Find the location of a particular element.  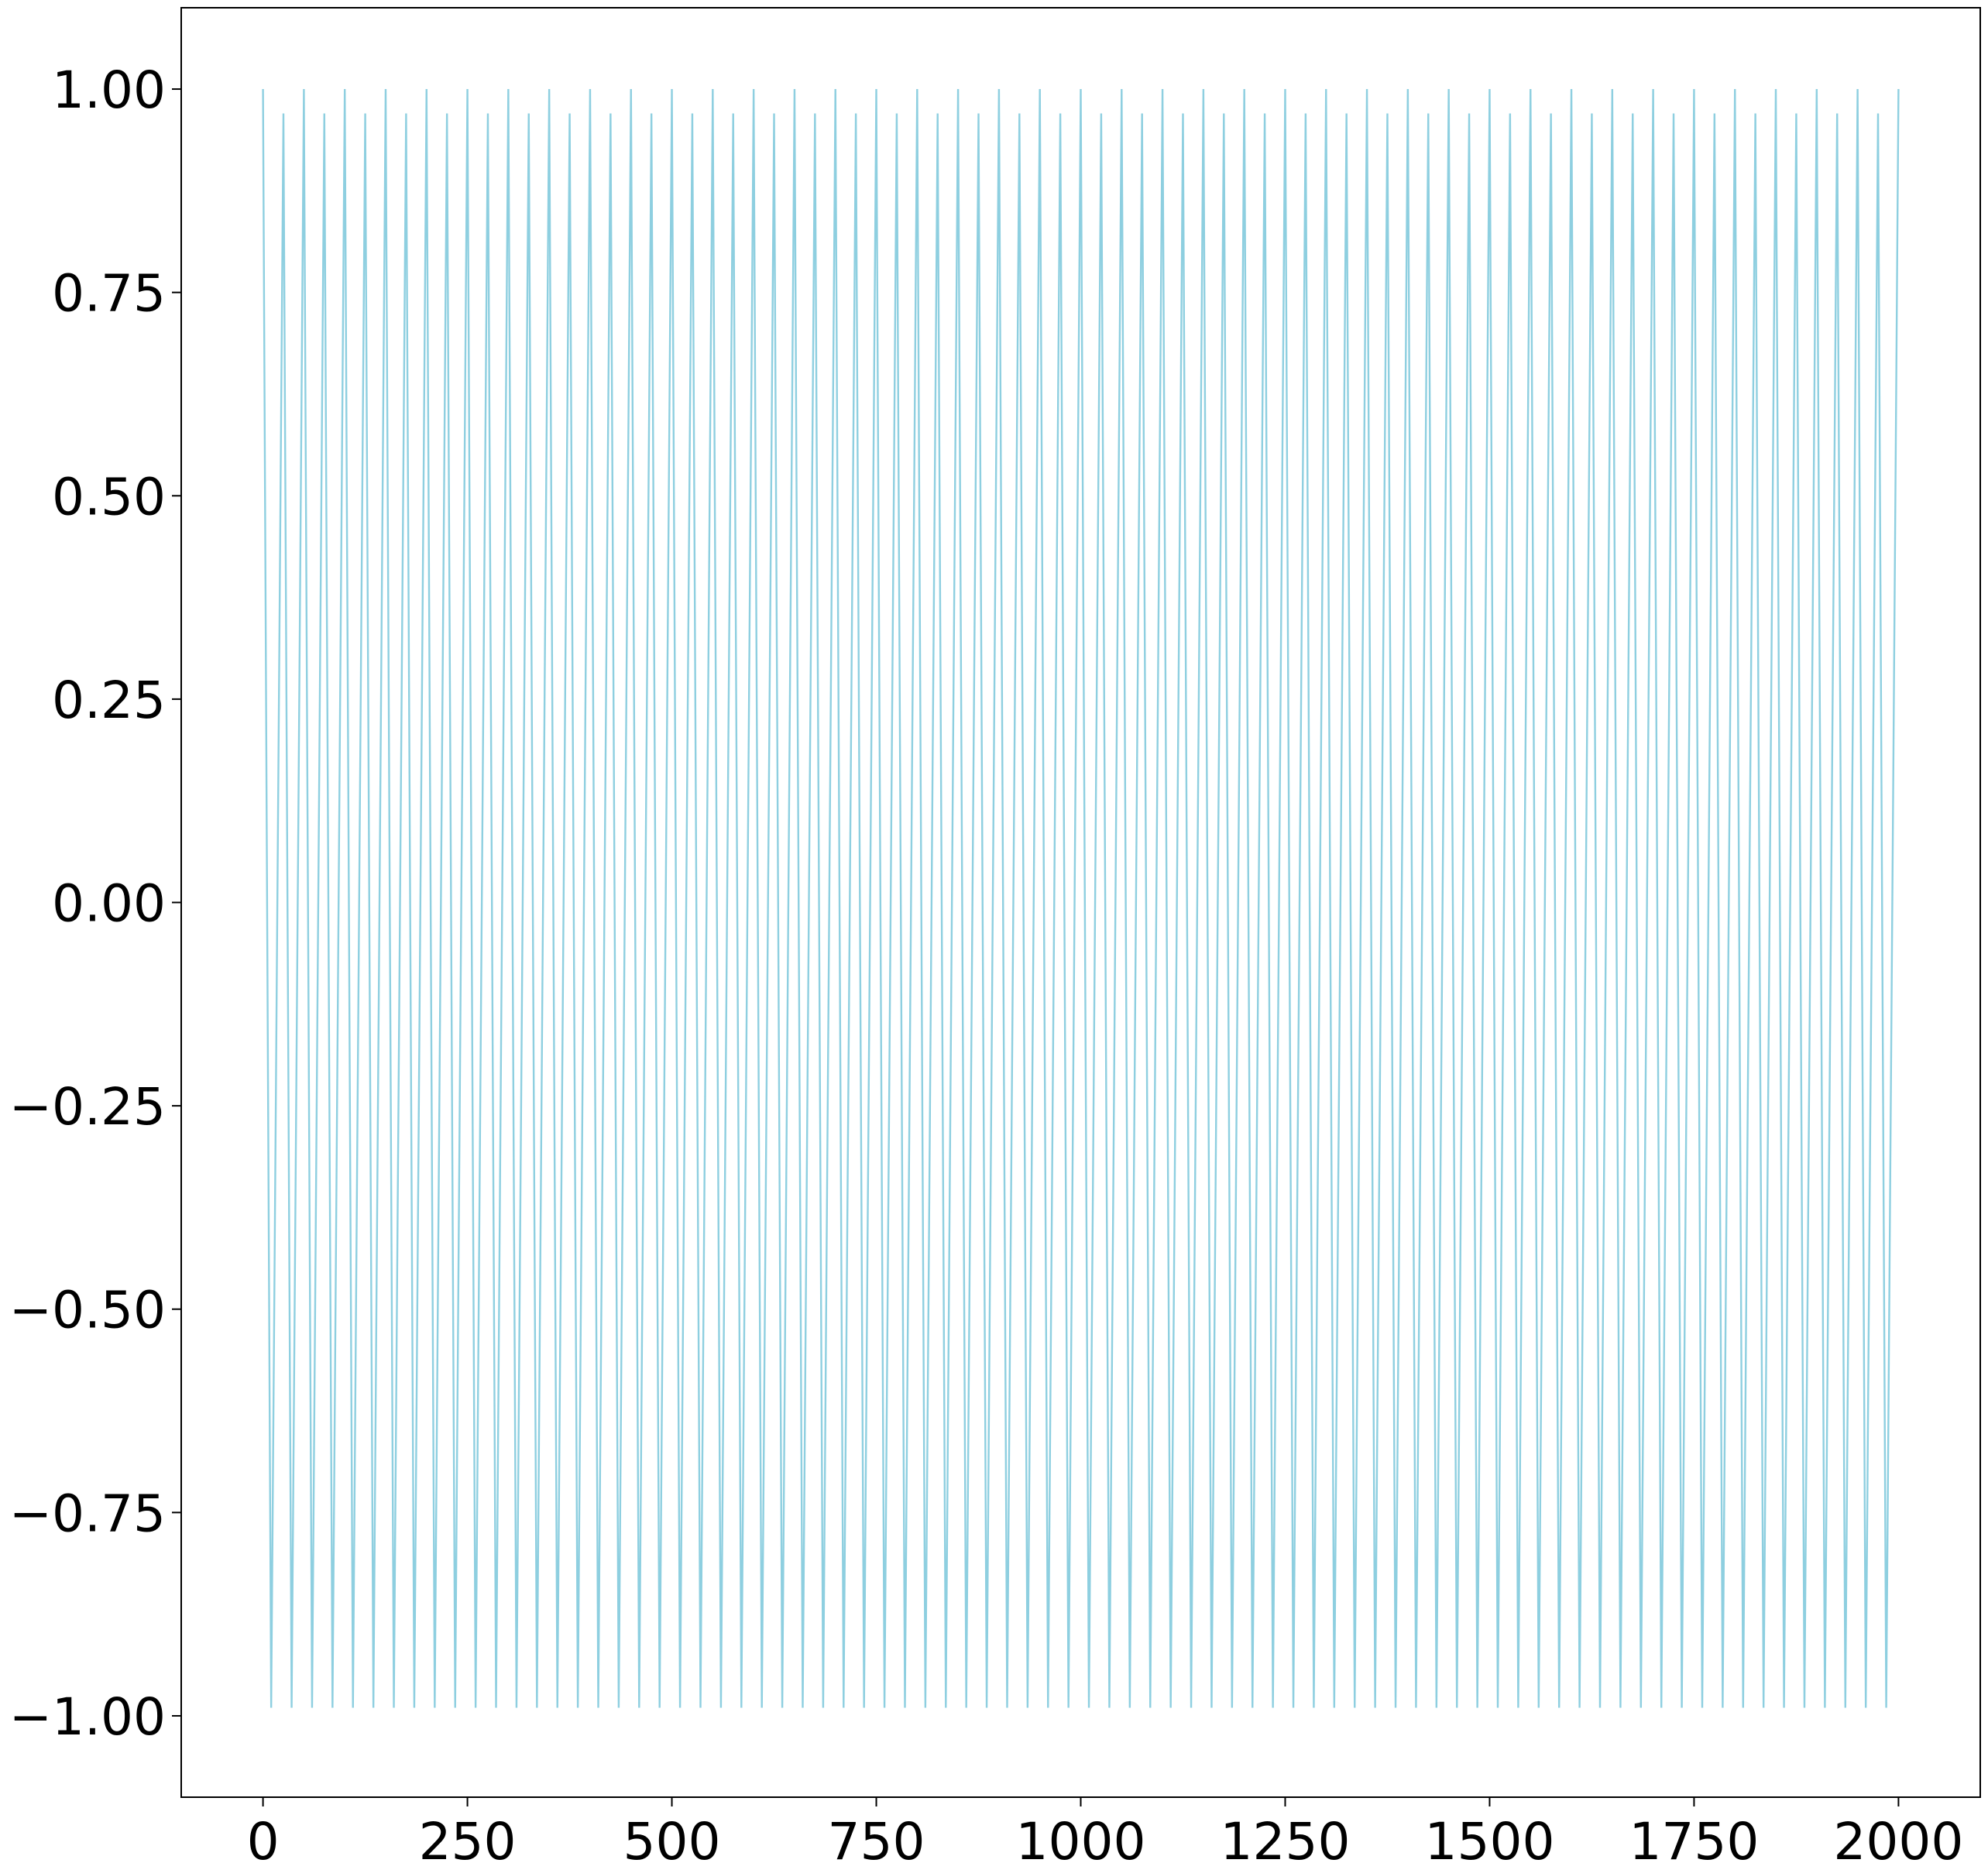

y-tick-label: 0.25 is located at coordinates (109, 700).